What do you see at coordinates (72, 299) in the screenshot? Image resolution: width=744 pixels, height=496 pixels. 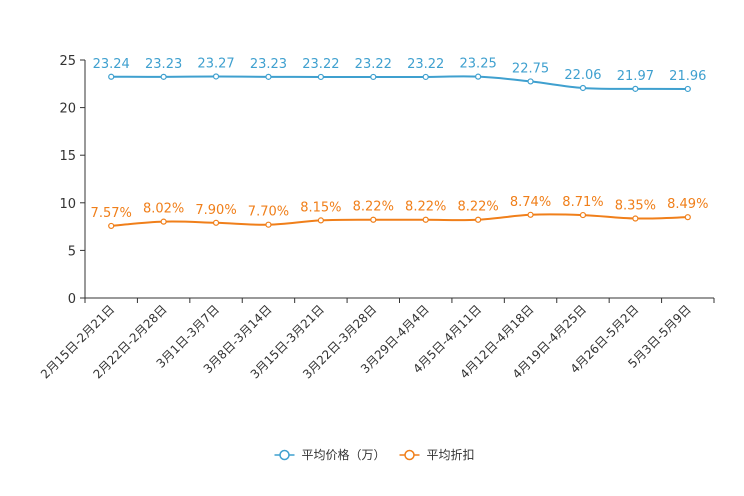 I see `y-tick-label: 0` at bounding box center [72, 299].